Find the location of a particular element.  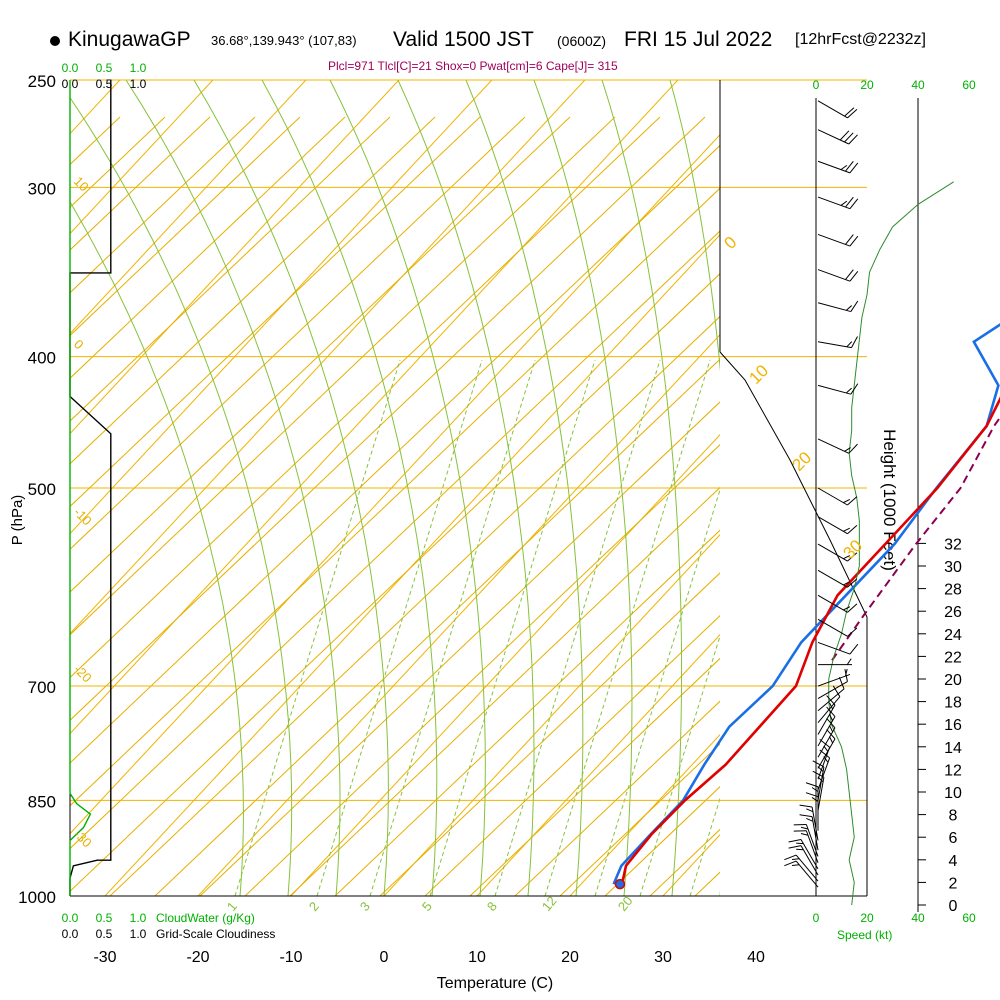

temperature-tick-label: -30 is located at coordinates (104, 957).